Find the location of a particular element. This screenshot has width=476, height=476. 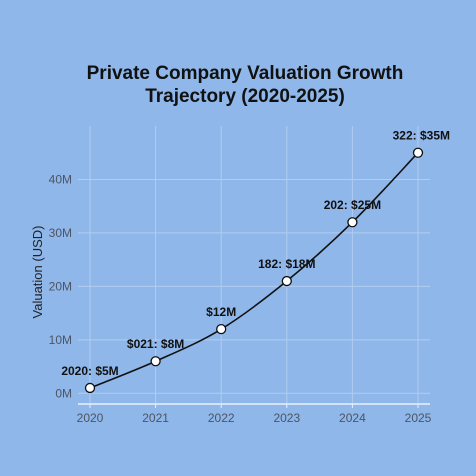

axes is located at coordinates (254, 405).